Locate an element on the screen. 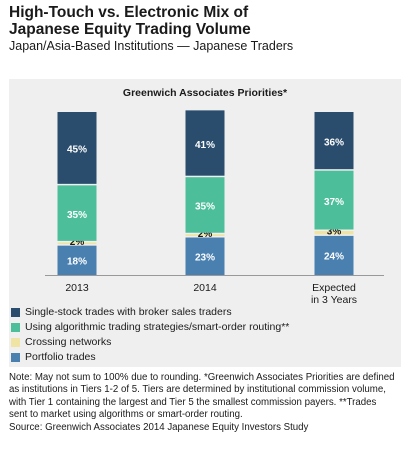  data-label-3-1: 41% is located at coordinates (205, 145).